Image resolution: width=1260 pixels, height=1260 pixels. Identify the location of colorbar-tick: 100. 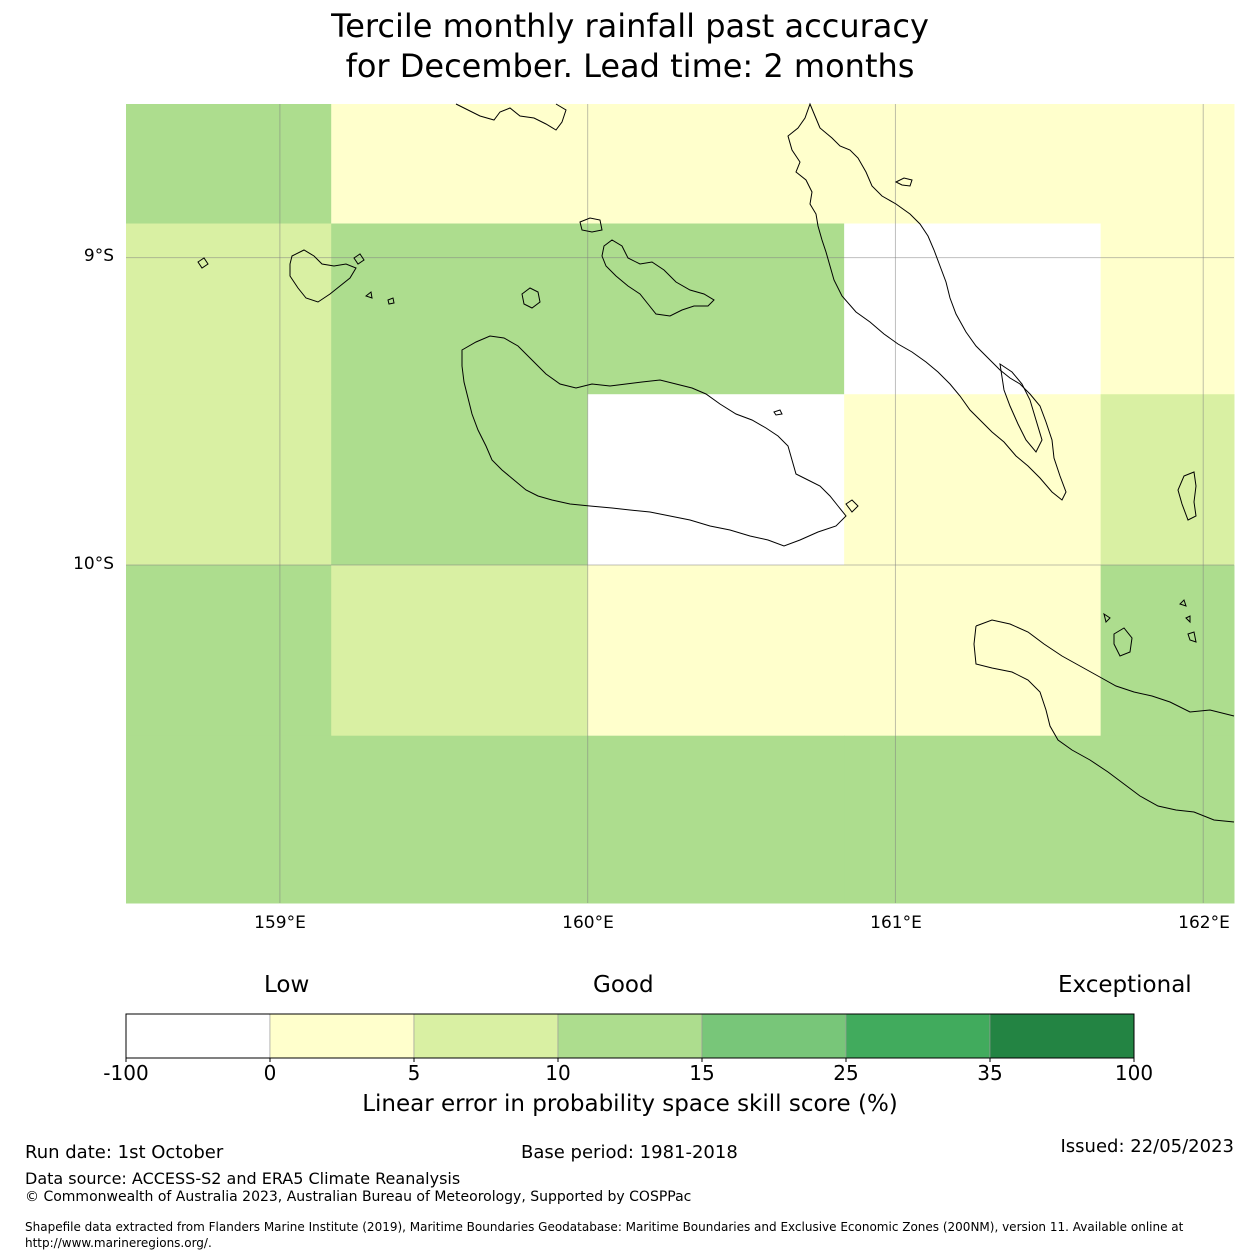
(1134, 1073).